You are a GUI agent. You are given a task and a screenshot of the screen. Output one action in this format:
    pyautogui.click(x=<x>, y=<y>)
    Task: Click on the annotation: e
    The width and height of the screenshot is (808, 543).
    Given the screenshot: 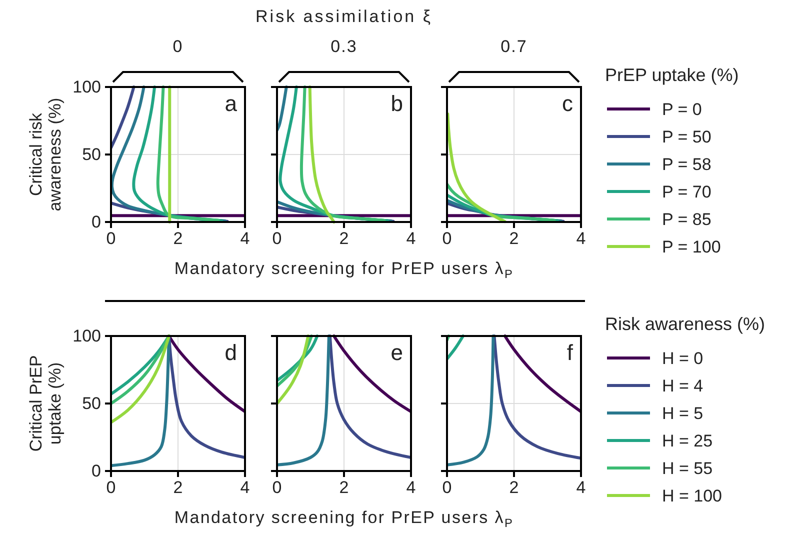 What is the action you would take?
    pyautogui.click(x=396, y=352)
    